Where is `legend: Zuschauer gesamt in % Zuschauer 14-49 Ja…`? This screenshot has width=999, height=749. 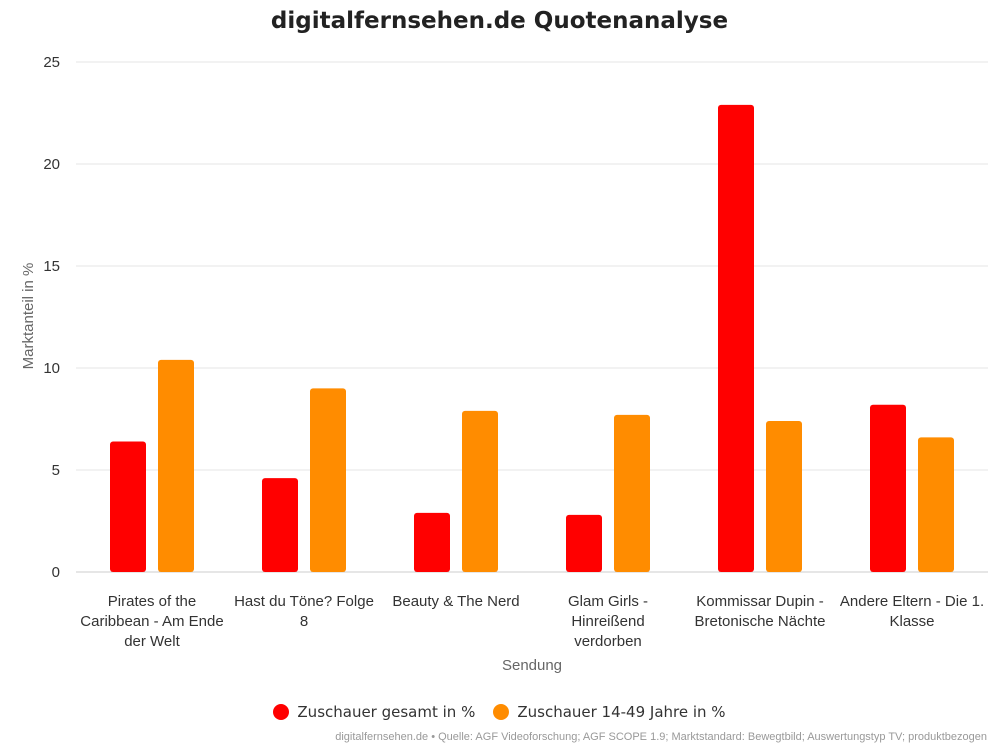 legend: Zuschauer gesamt in % Zuschauer 14-49 Ja… is located at coordinates (499, 712).